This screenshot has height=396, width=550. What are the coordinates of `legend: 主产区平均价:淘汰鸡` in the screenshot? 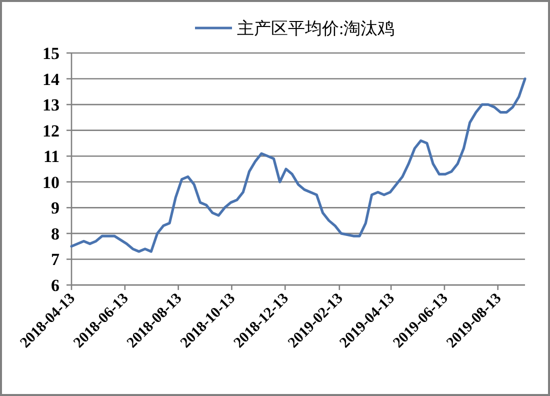 It's located at (295, 28).